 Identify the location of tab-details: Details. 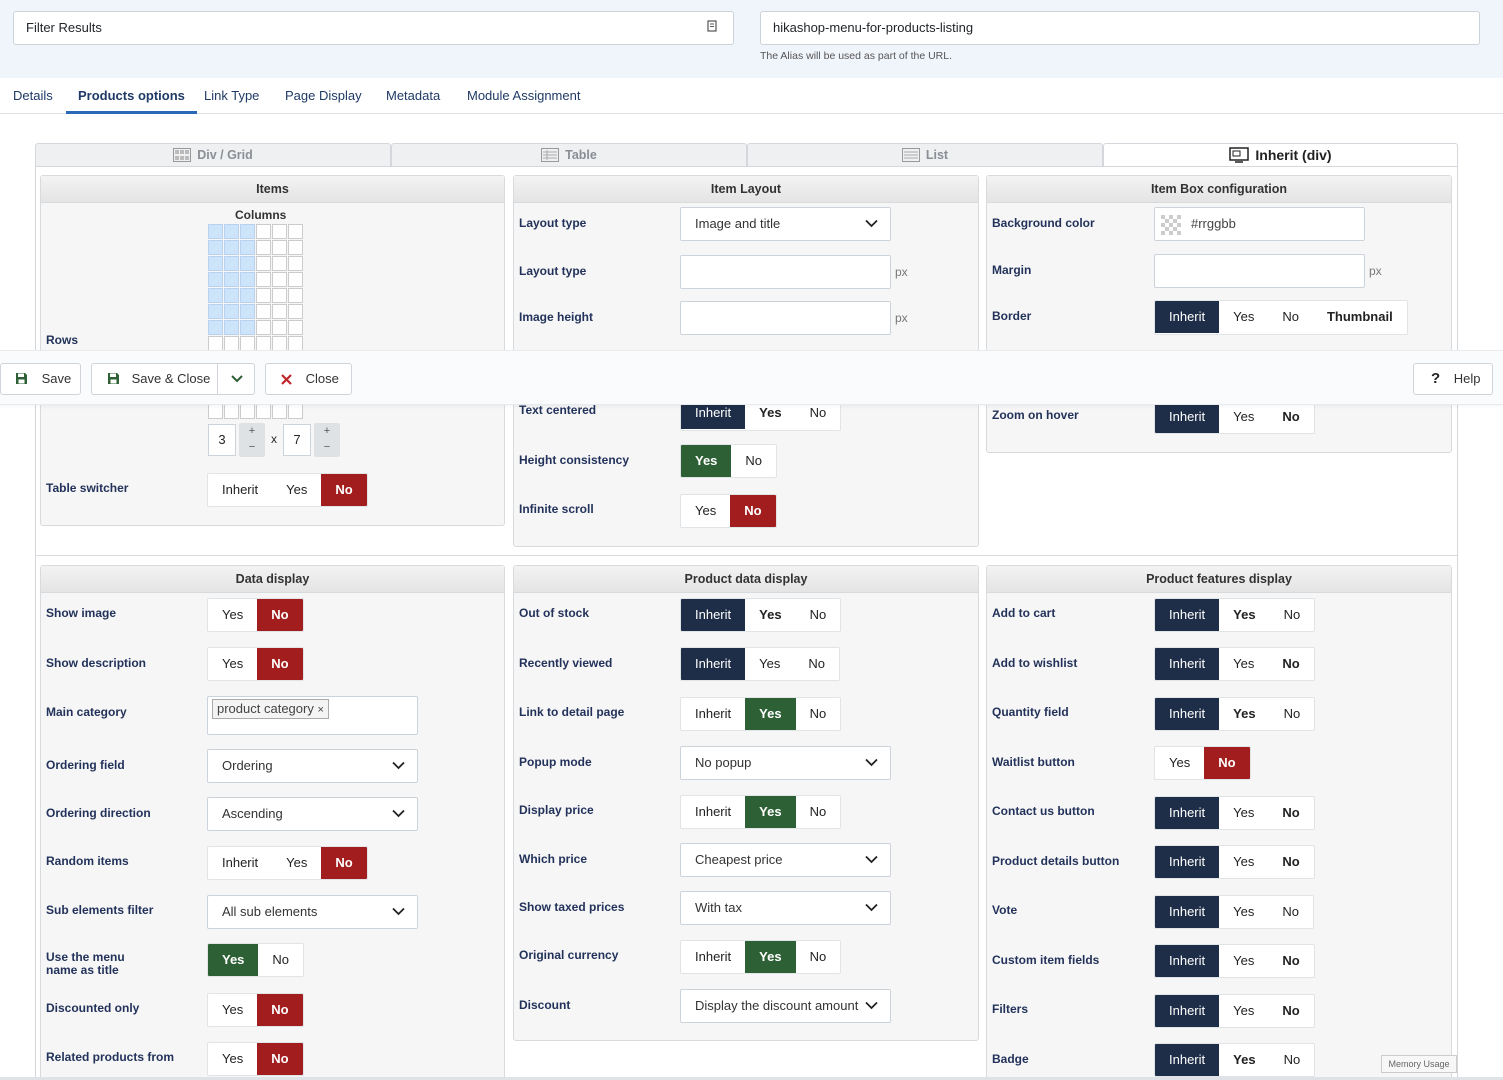
(33, 95).